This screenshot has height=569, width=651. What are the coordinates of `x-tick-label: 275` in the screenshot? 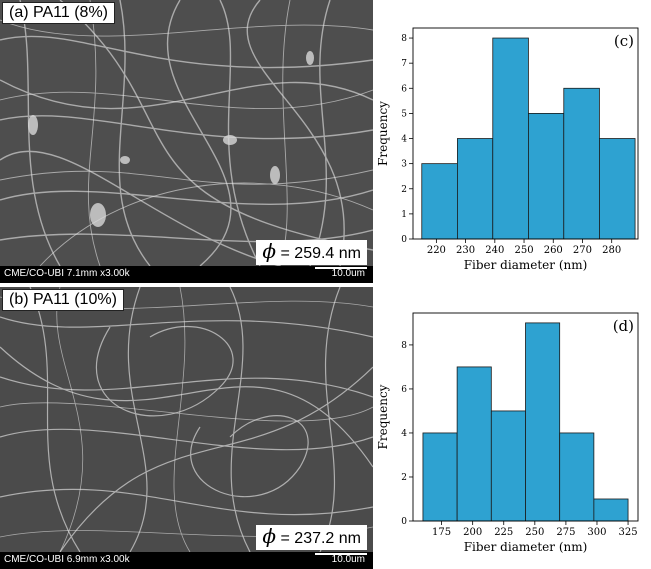 It's located at (565, 532).